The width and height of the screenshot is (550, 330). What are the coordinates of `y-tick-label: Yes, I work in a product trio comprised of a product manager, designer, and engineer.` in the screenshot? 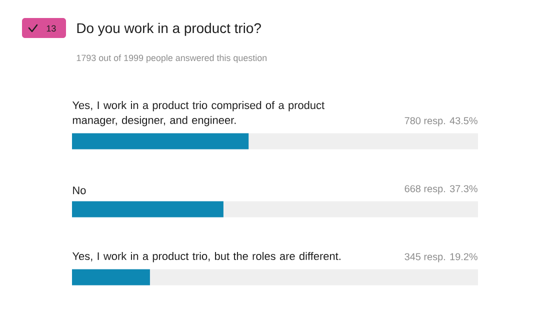 It's located at (198, 113).